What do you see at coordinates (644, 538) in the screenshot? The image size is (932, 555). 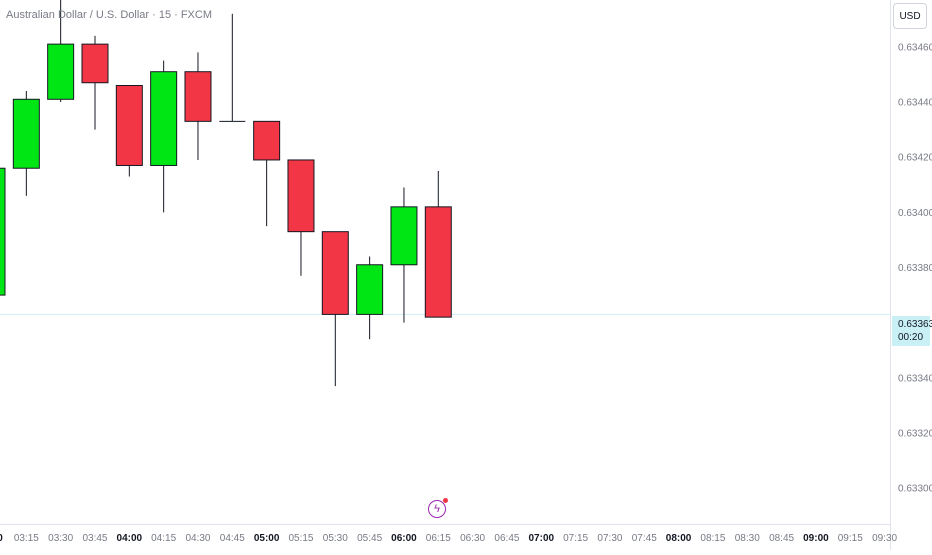 I see `time-tick-label: 07:45` at bounding box center [644, 538].